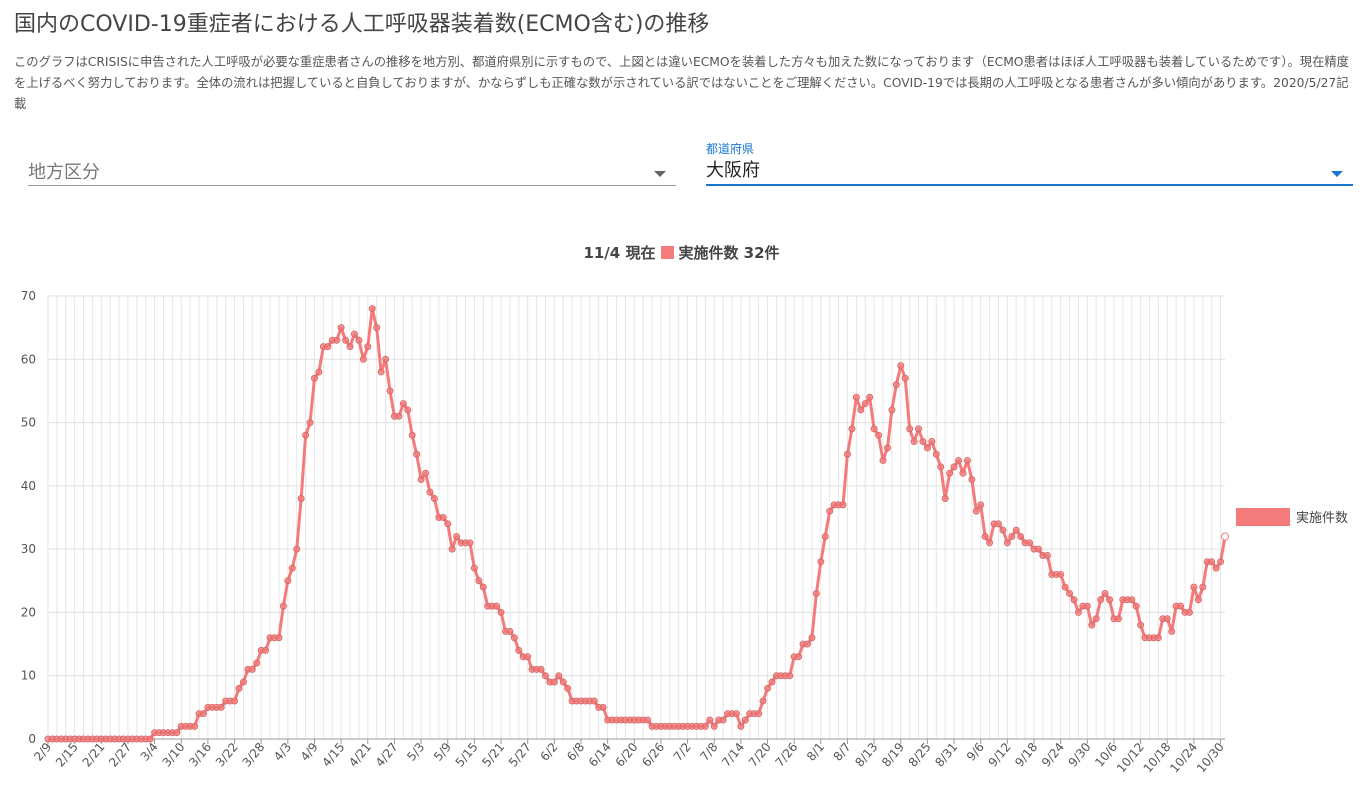 This screenshot has height=789, width=1363. I want to click on x-tick-label: 6/20, so click(627, 755).